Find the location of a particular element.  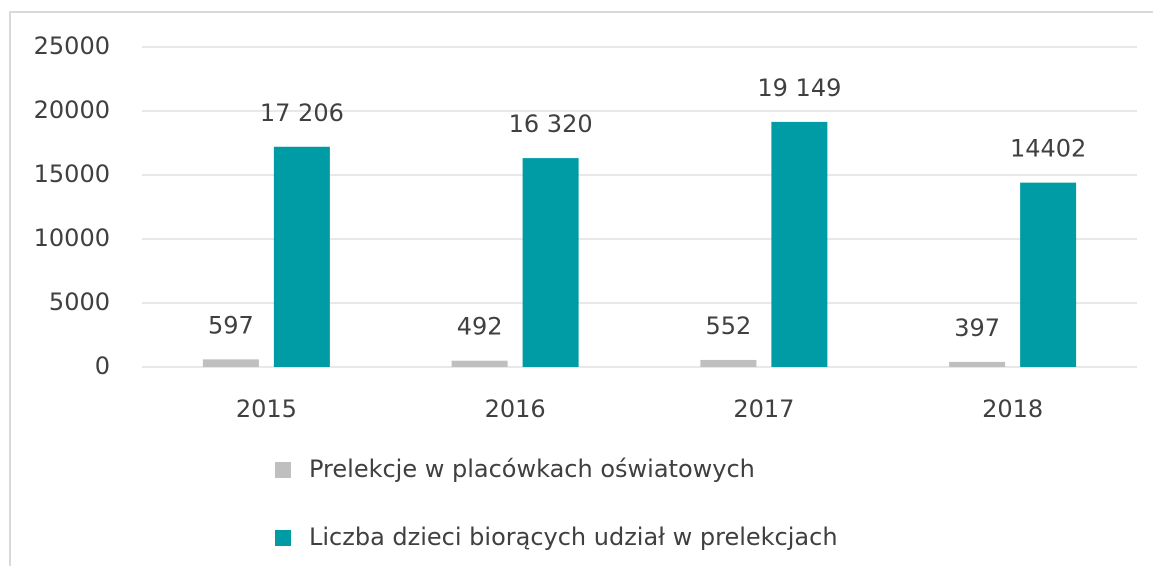

y-tick-label: 5000 is located at coordinates (79, 302).